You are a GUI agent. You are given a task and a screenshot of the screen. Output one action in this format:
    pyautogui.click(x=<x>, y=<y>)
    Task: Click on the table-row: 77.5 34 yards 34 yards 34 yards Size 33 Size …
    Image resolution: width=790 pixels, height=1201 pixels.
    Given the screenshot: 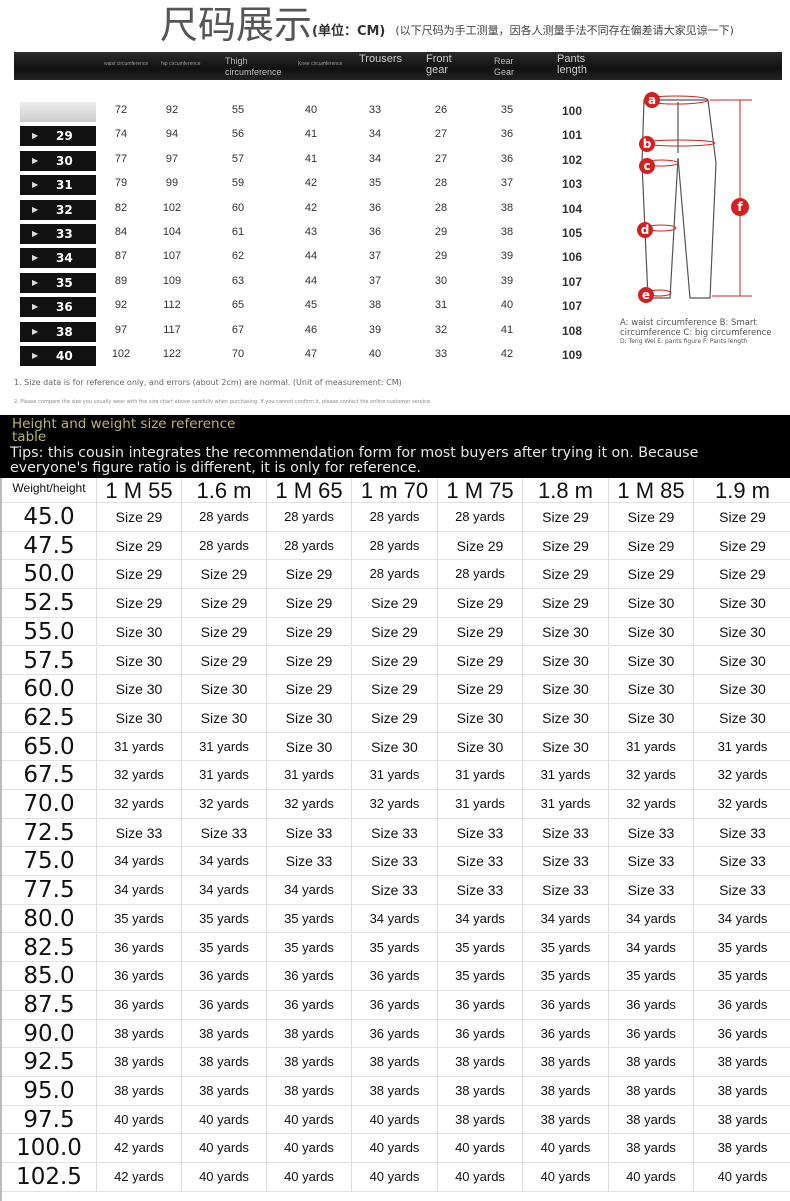 What is the action you would take?
    pyautogui.click(x=396, y=890)
    